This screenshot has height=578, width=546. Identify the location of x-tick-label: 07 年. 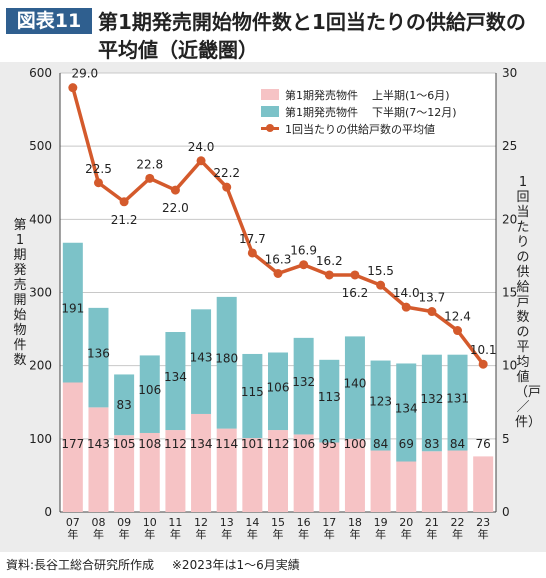
(73, 528).